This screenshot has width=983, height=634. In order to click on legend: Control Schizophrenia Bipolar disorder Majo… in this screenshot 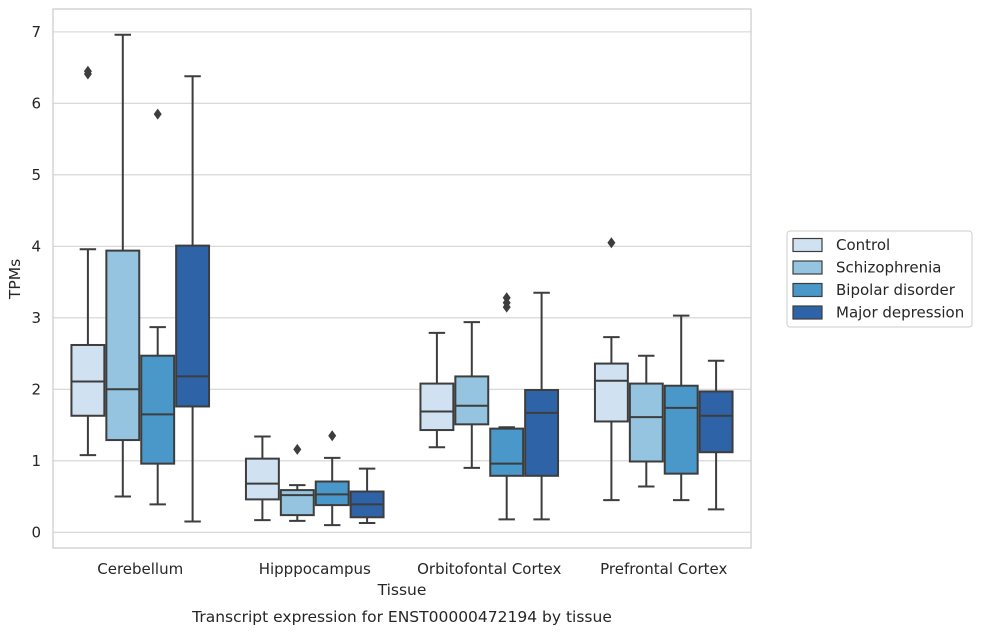, I will do `click(879, 279)`.